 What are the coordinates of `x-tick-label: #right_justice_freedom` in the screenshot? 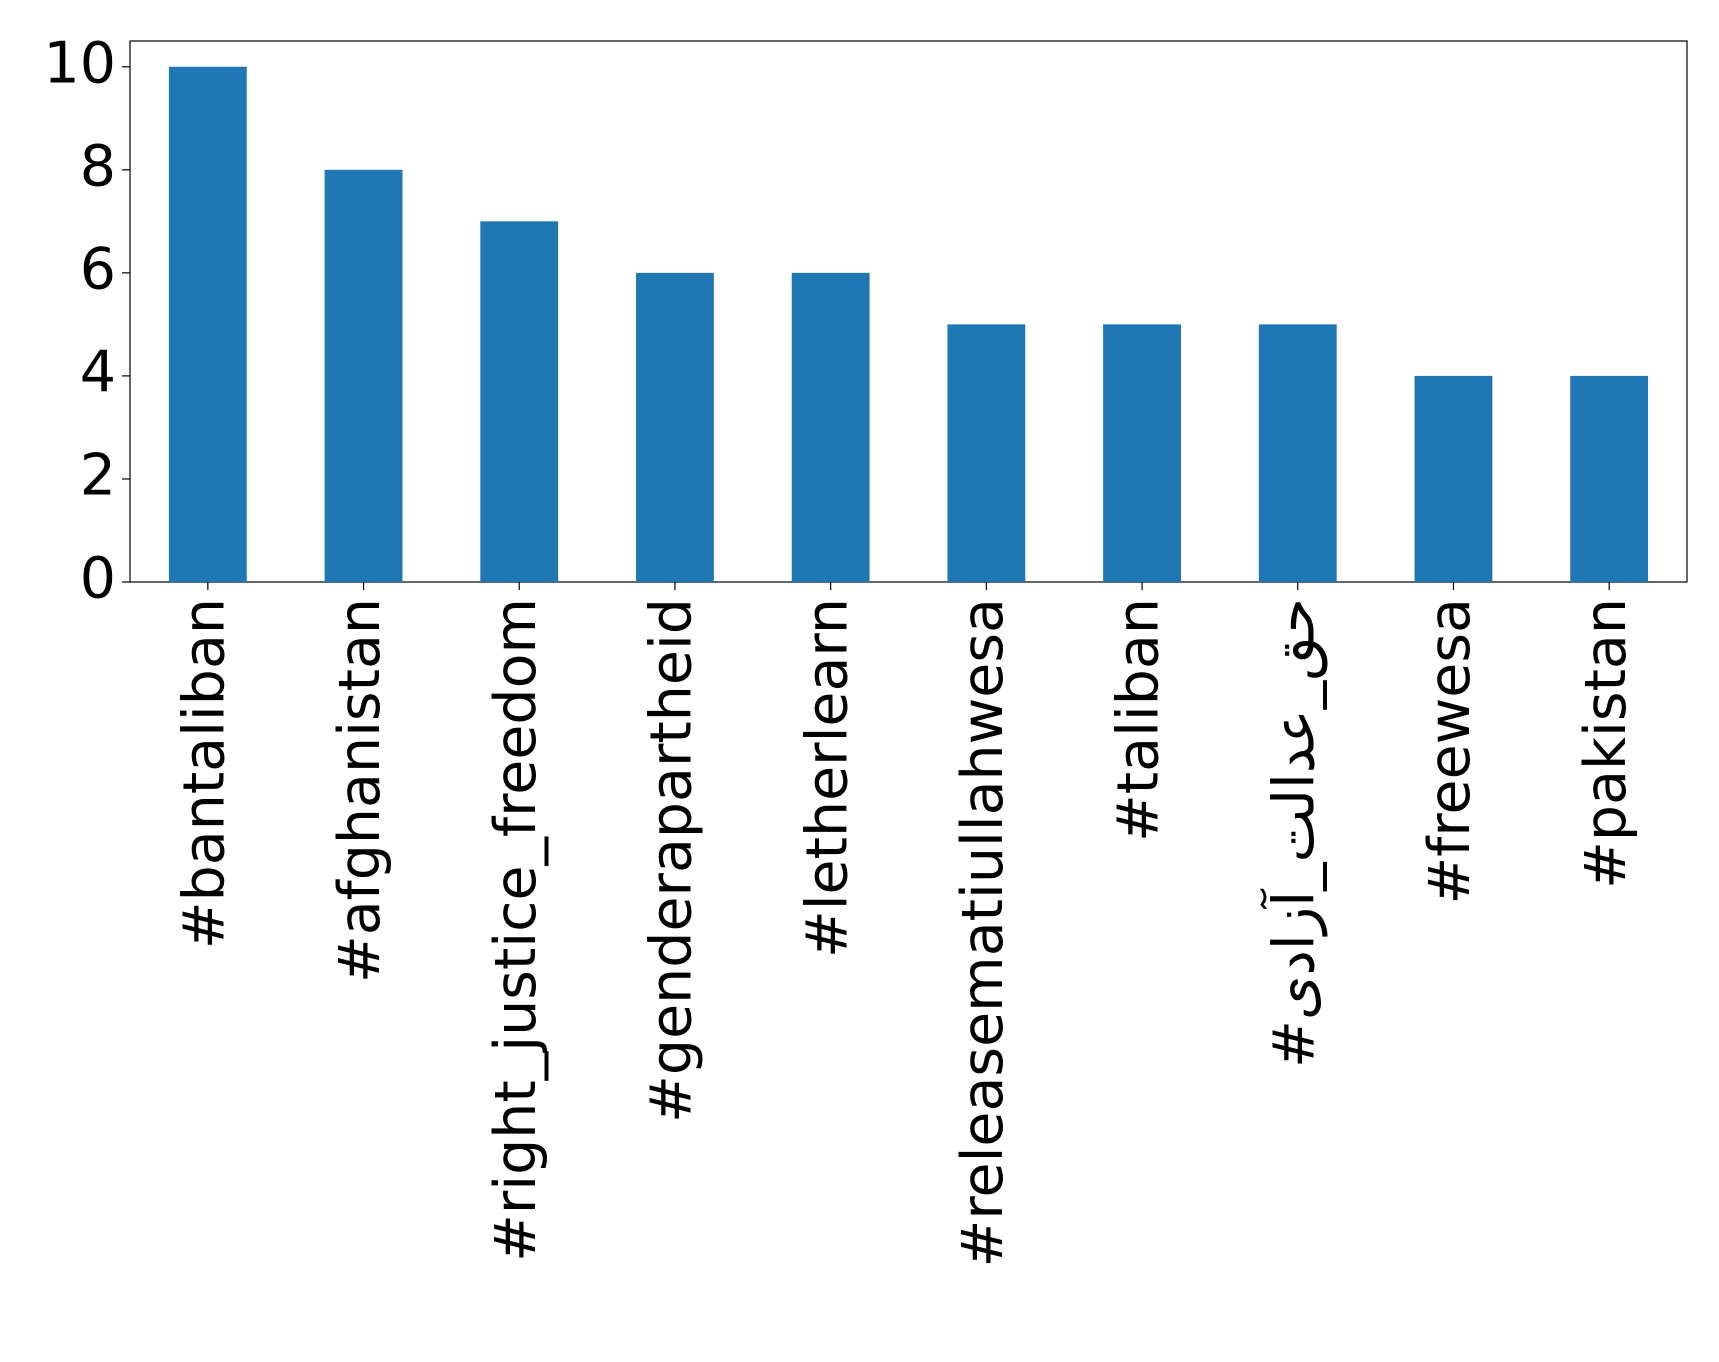 It's located at (516, 930).